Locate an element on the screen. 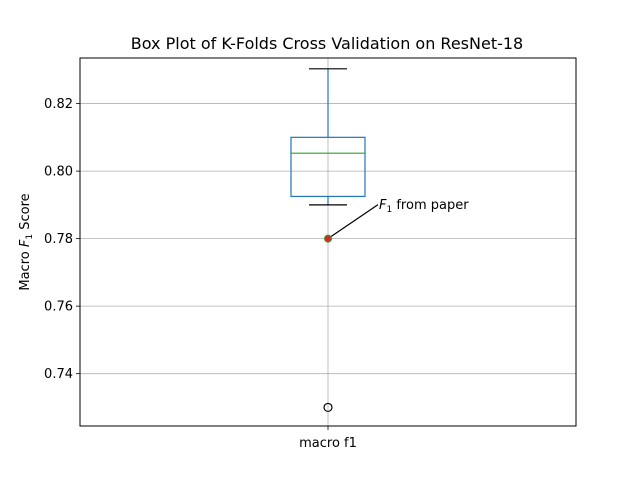  y-axis-label-symbol: F is located at coordinates (25, 243).